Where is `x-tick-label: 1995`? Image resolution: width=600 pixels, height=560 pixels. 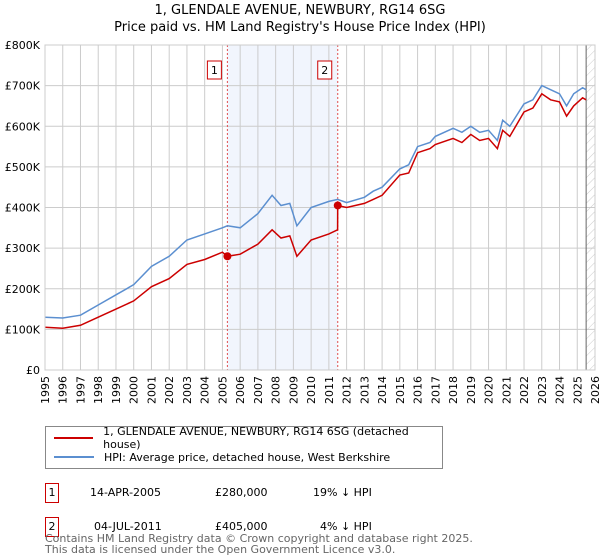
x-tick-label: 1995 is located at coordinates (45, 390).